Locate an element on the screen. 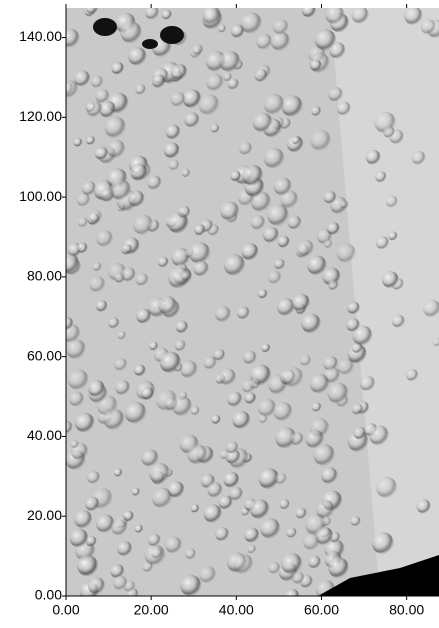 Image resolution: width=439 pixels, height=628 pixels. y-tick-label: 20.00 is located at coordinates (44, 515).